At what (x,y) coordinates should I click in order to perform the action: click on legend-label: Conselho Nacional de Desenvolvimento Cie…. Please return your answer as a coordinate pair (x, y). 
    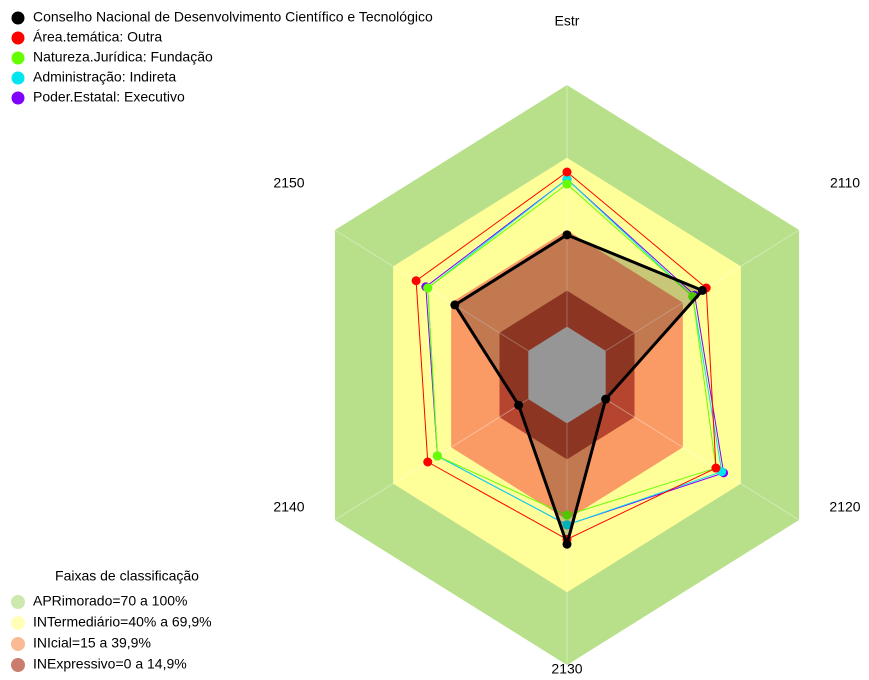
    Looking at the image, I should click on (233, 17).